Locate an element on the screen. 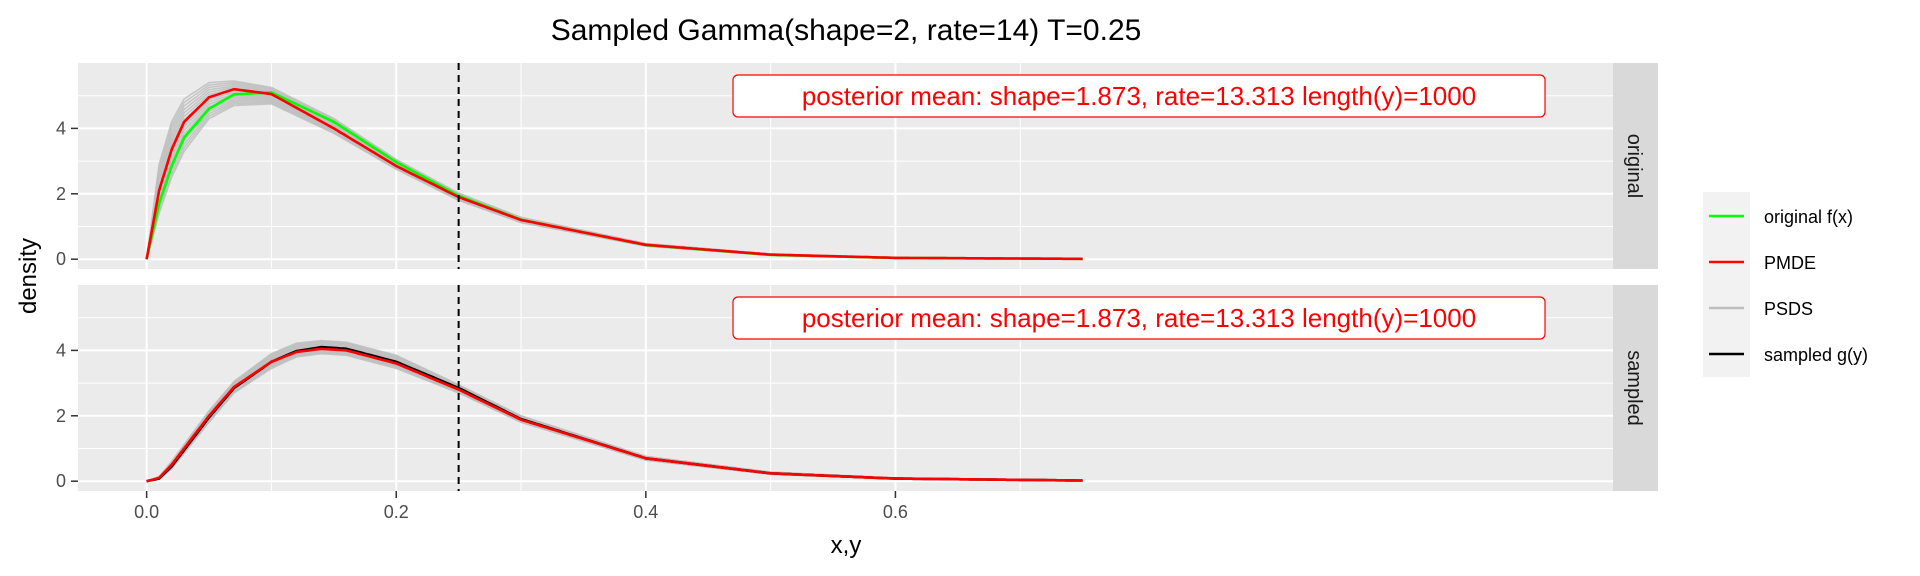 The width and height of the screenshot is (1920, 576). x-tick-label: 0.2 is located at coordinates (396, 512).